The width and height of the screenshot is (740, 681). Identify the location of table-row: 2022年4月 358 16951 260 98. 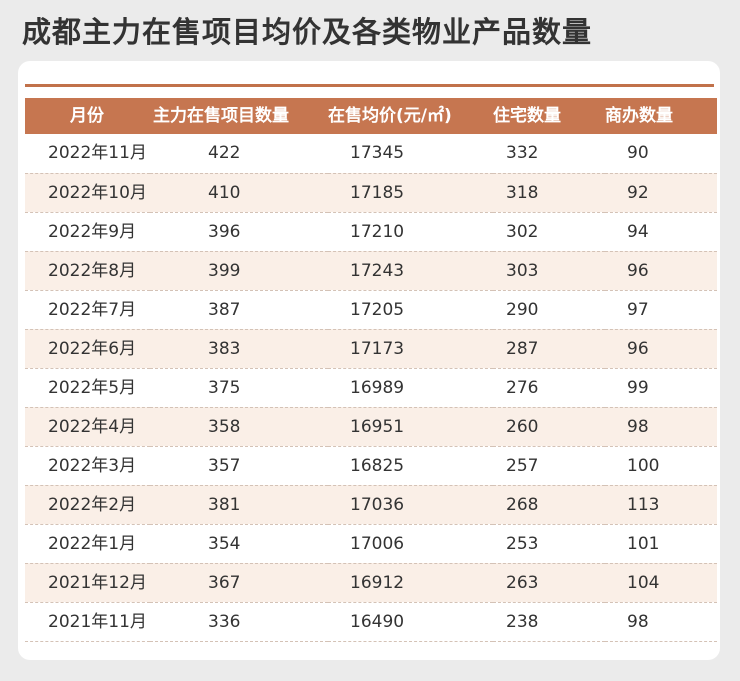
(371, 426).